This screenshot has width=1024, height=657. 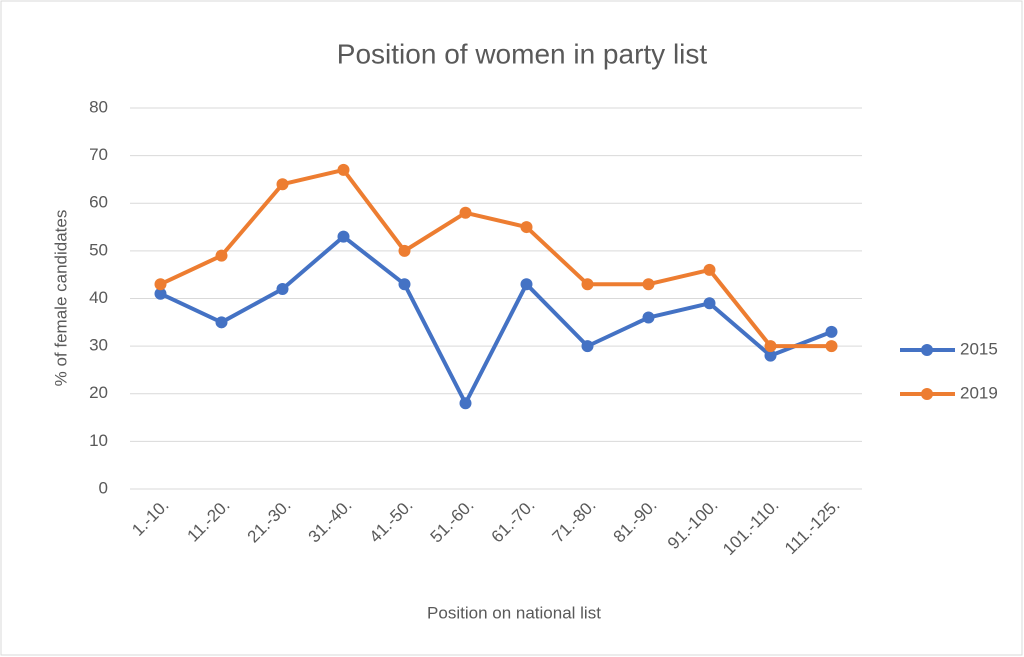 I want to click on y-tick-label: 0, so click(x=103, y=487).